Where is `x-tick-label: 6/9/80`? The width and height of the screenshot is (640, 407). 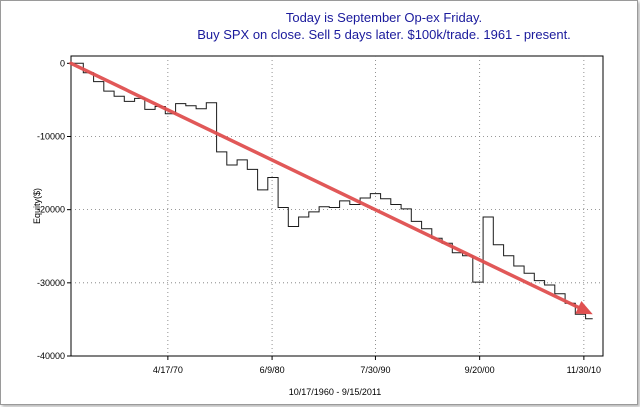
x-tick-label: 6/9/80 is located at coordinates (272, 370).